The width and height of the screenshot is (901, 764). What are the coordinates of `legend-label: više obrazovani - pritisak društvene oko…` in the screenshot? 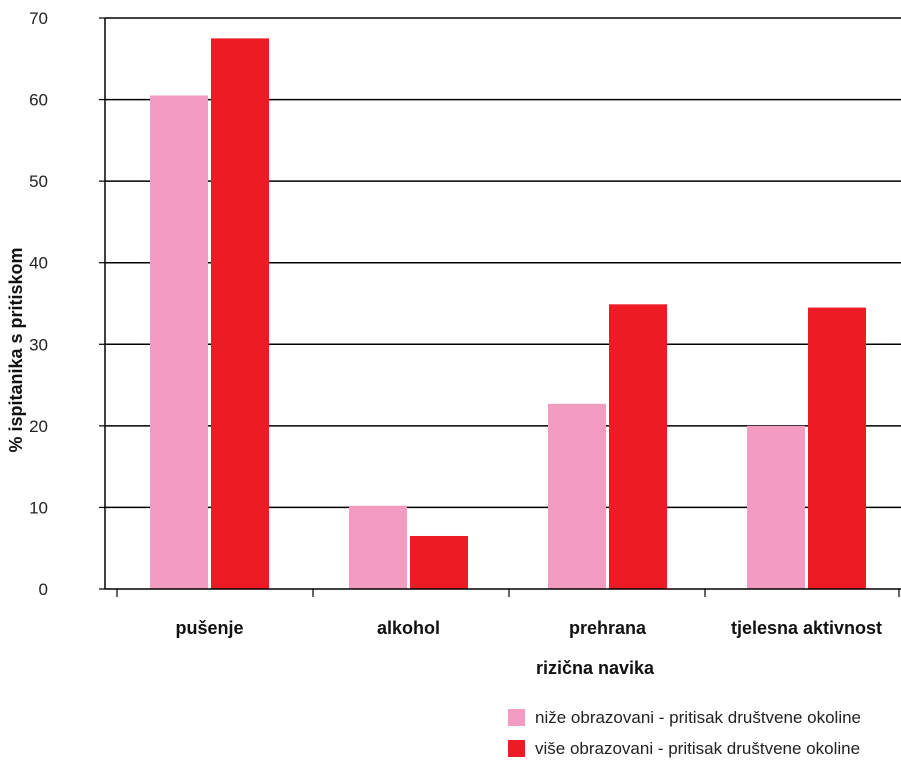 It's located at (698, 748).